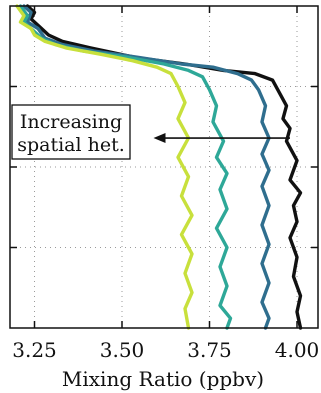  What do you see at coordinates (71, 122) in the screenshot?
I see `annotation-text-line-1: Increasing` at bounding box center [71, 122].